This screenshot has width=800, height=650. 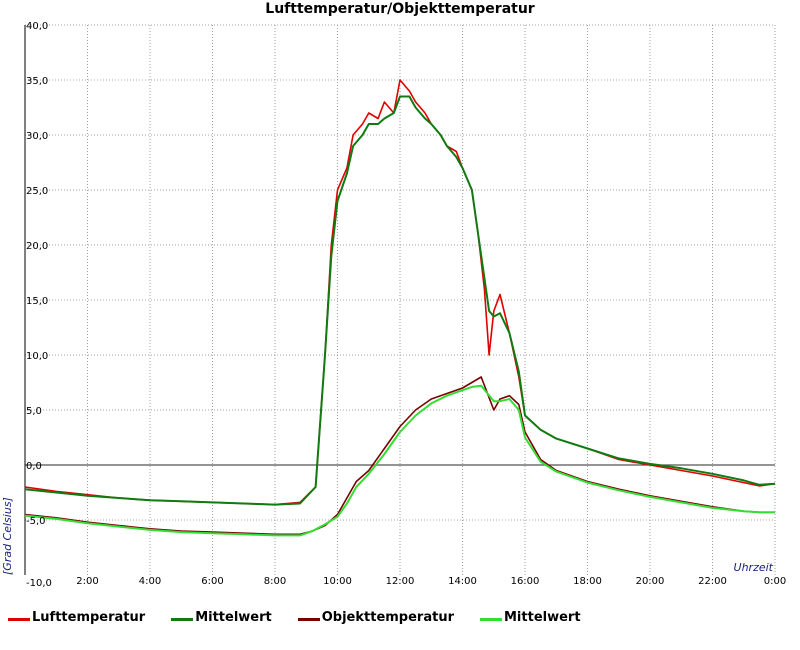 What do you see at coordinates (34, 411) in the screenshot?
I see `y-tick-label: 5,0` at bounding box center [34, 411].